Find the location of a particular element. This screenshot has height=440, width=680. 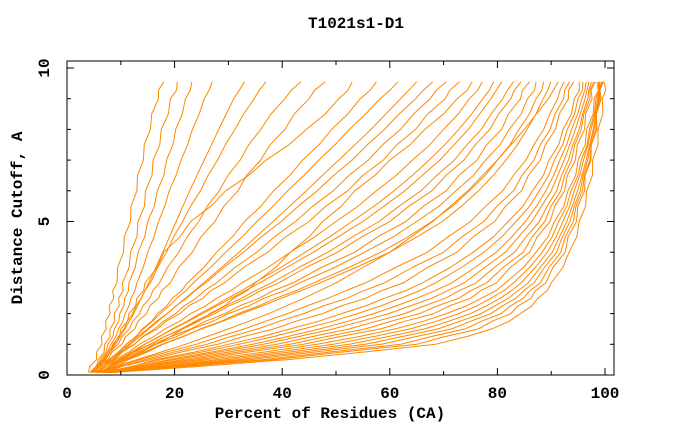

y-axis-label: Distance Cutoff, A is located at coordinates (18, 217).